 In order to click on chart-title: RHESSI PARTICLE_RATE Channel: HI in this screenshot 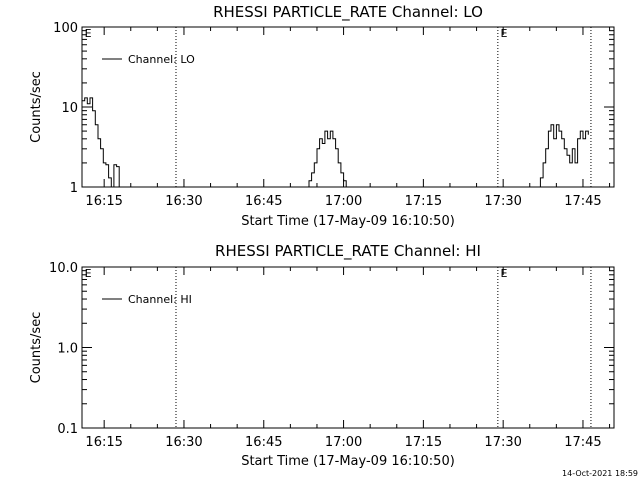, I will do `click(348, 251)`.